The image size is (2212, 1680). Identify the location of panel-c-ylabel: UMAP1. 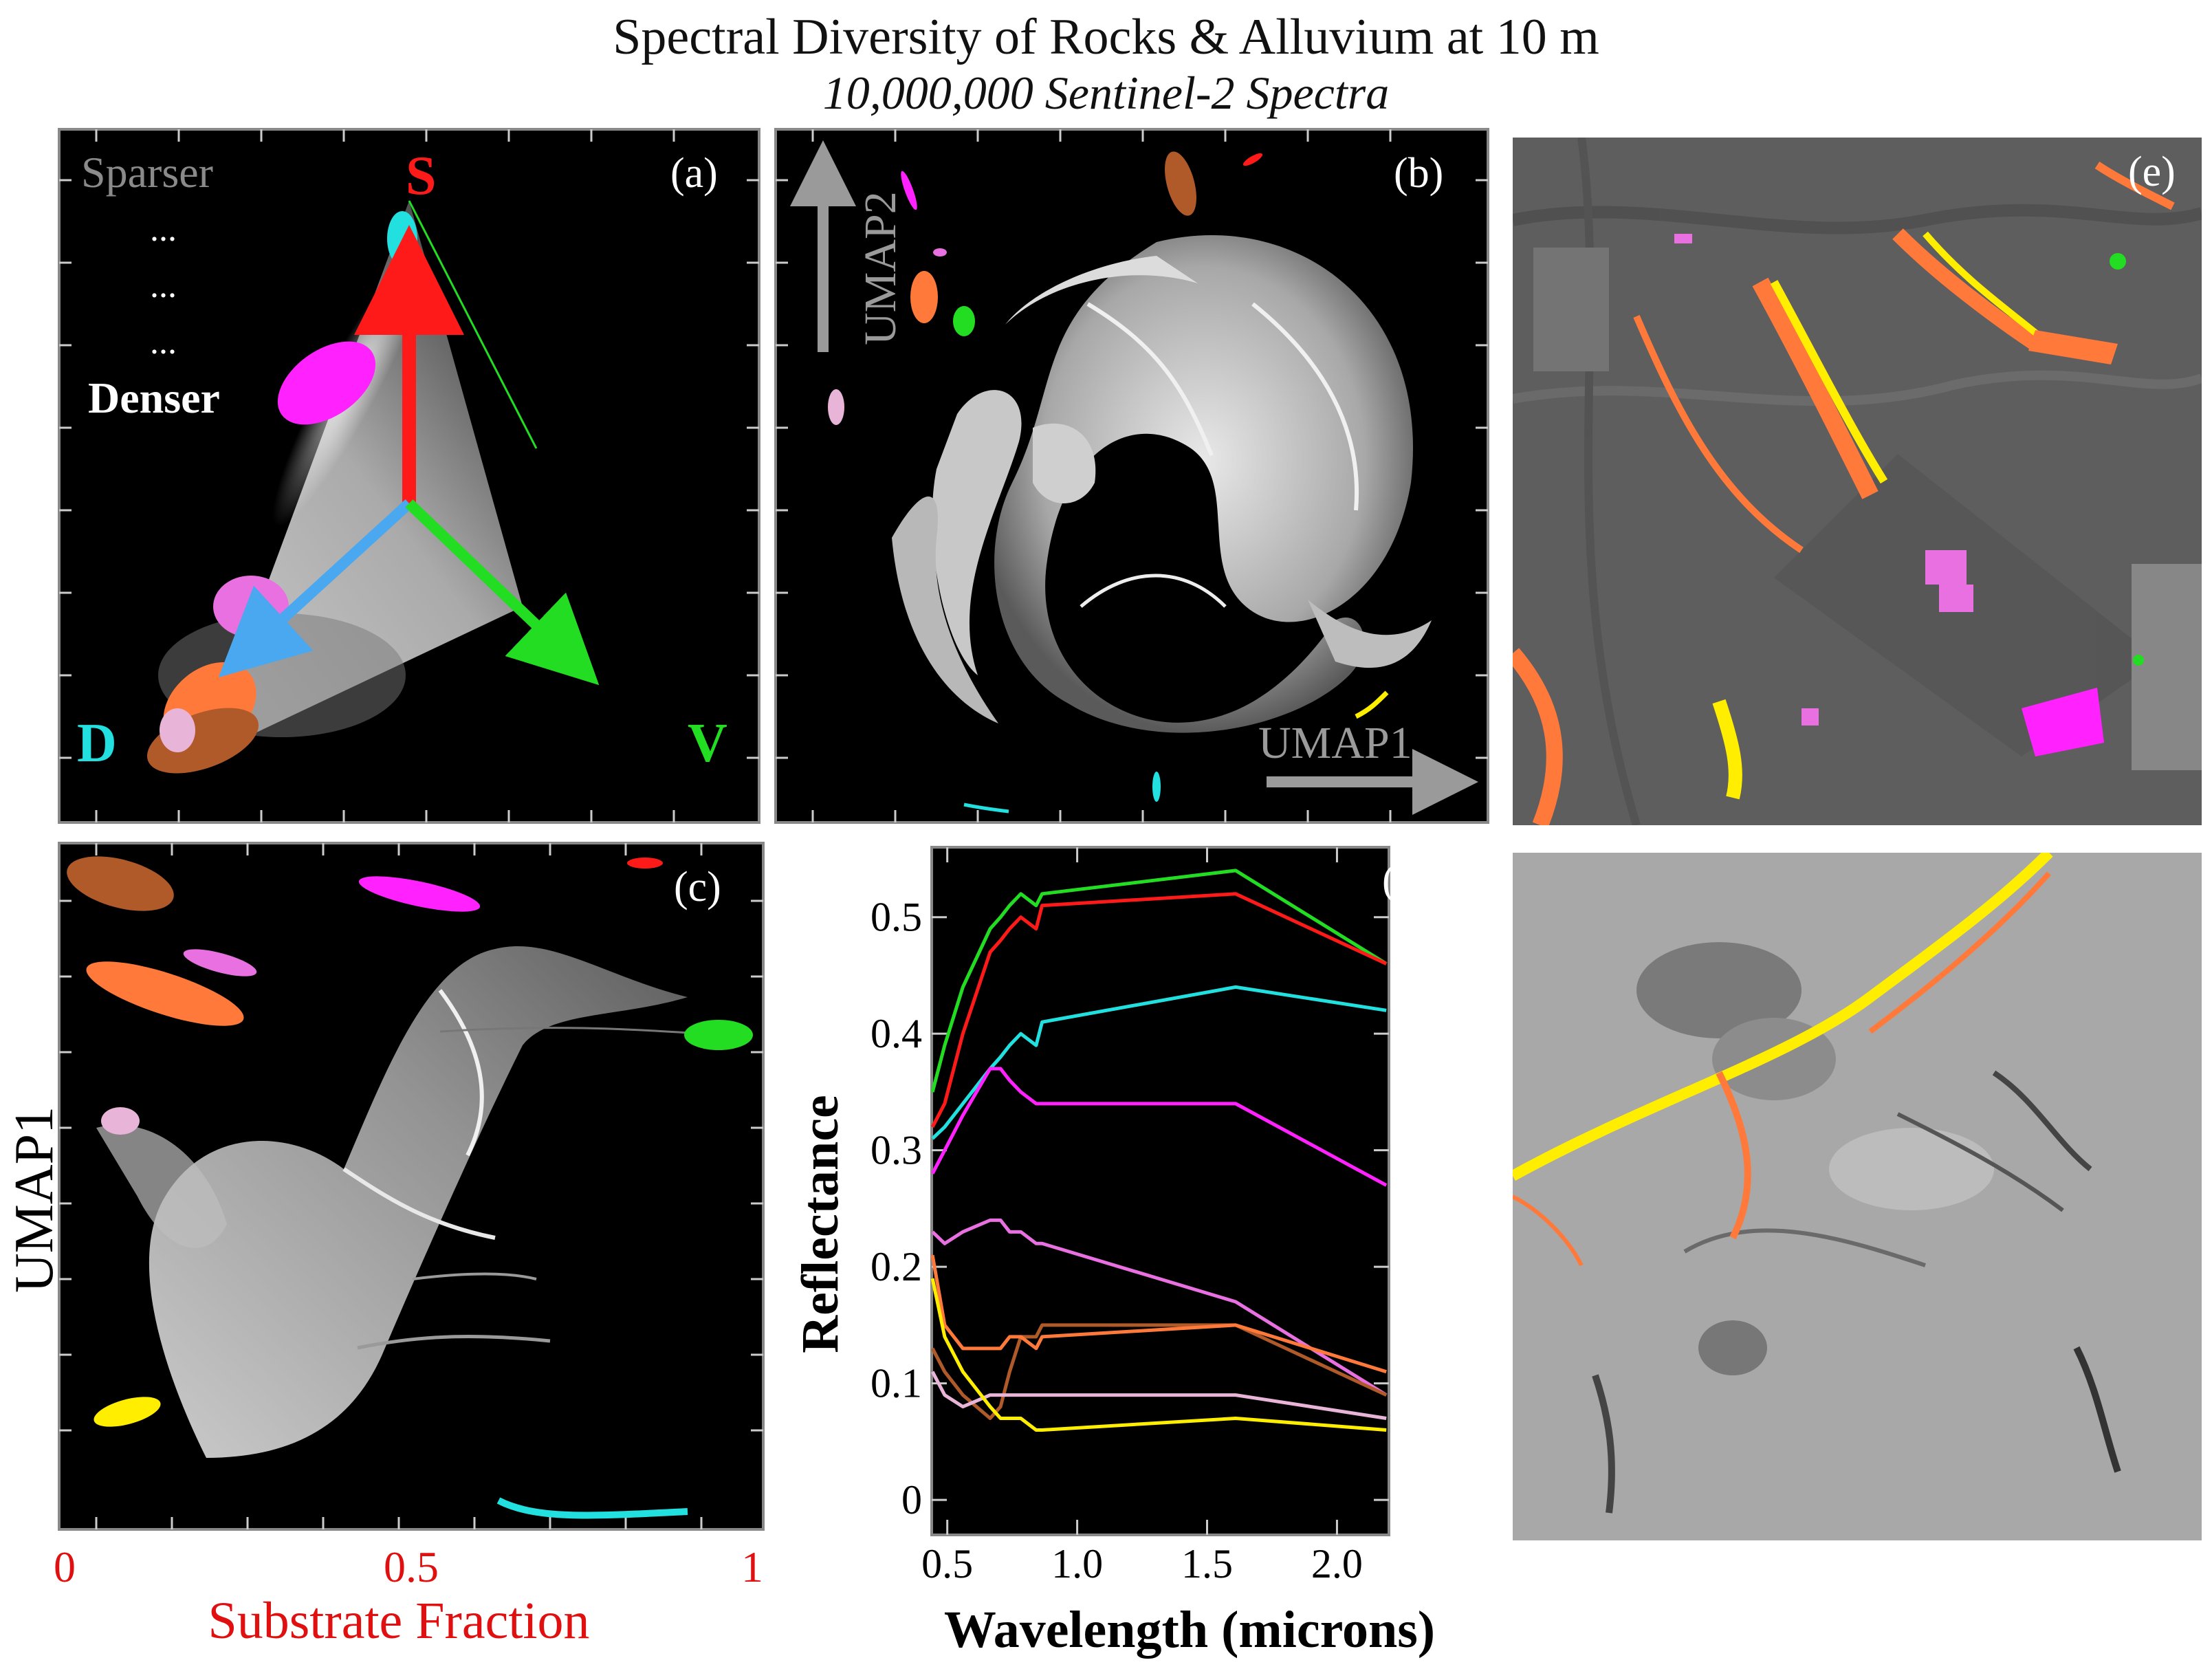
(34, 1199).